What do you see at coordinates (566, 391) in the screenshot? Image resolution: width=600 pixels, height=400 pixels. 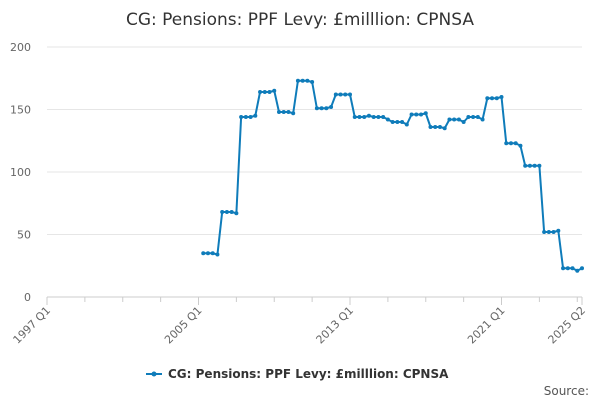 I see `source-label: Source:` at bounding box center [566, 391].